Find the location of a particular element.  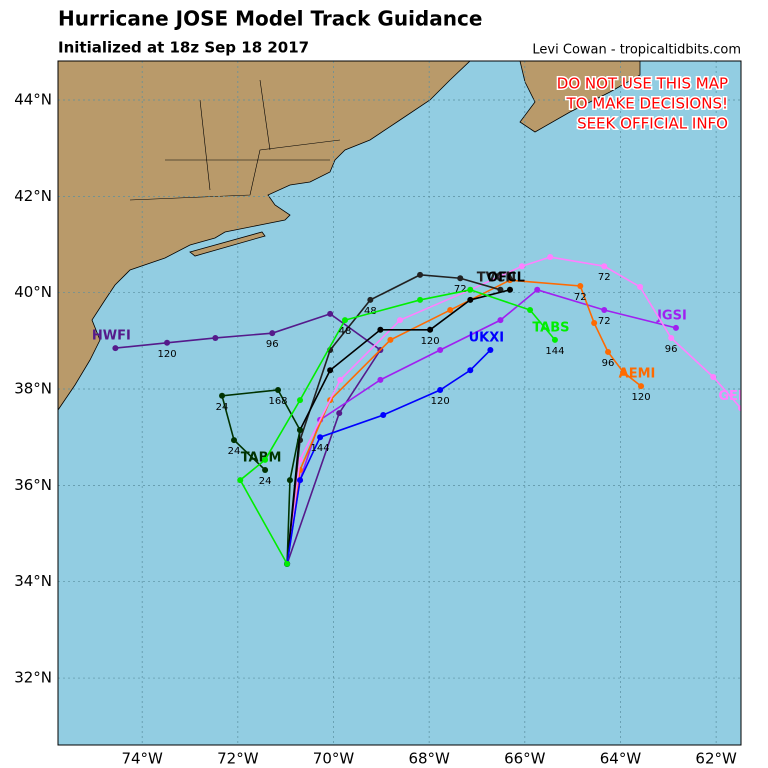

credit: Levi Cowan - tropicaltidbits.com is located at coordinates (636, 50).